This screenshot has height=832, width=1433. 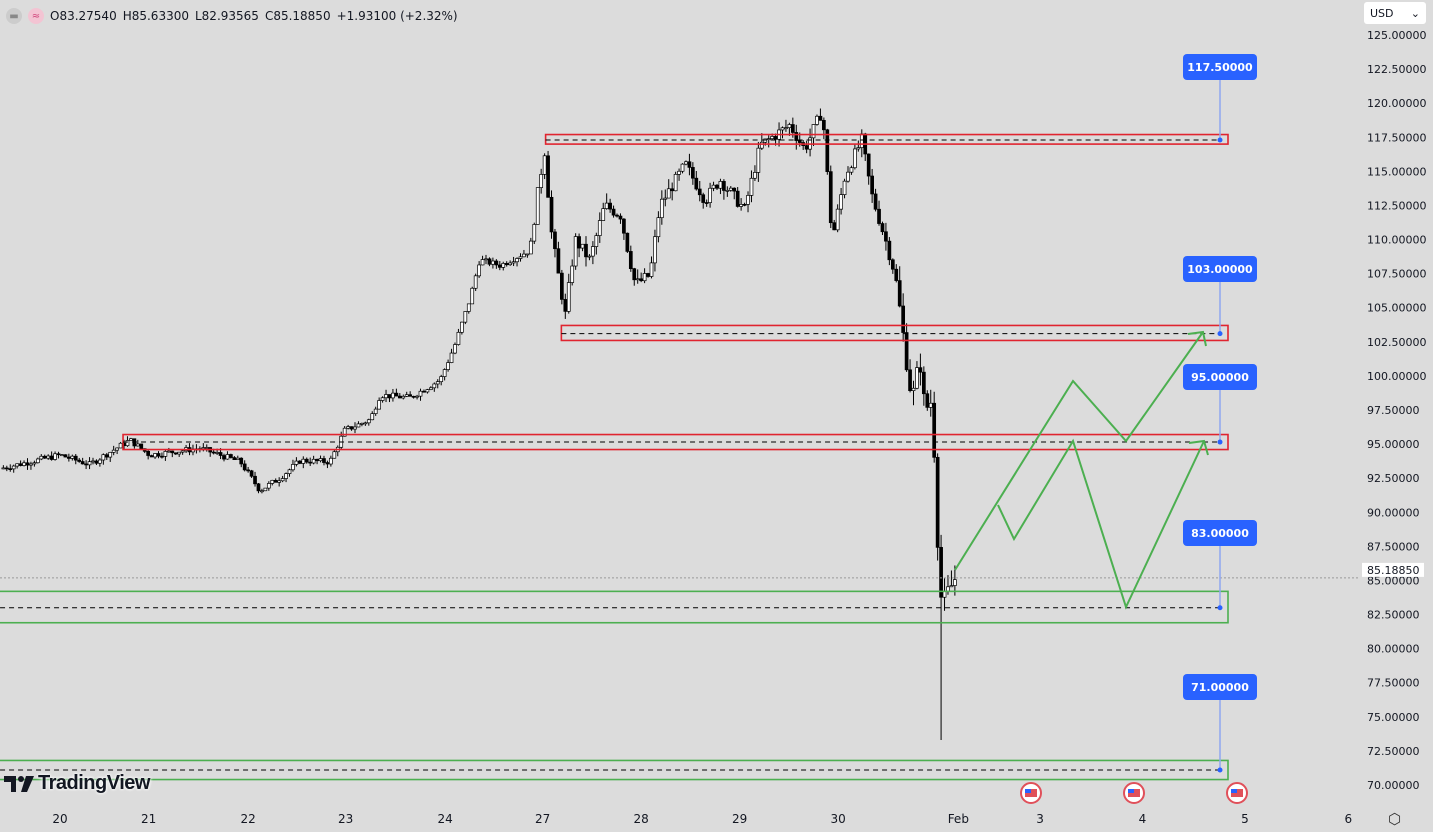 What do you see at coordinates (36, 16) in the screenshot?
I see `symbol-icon: ≈` at bounding box center [36, 16].